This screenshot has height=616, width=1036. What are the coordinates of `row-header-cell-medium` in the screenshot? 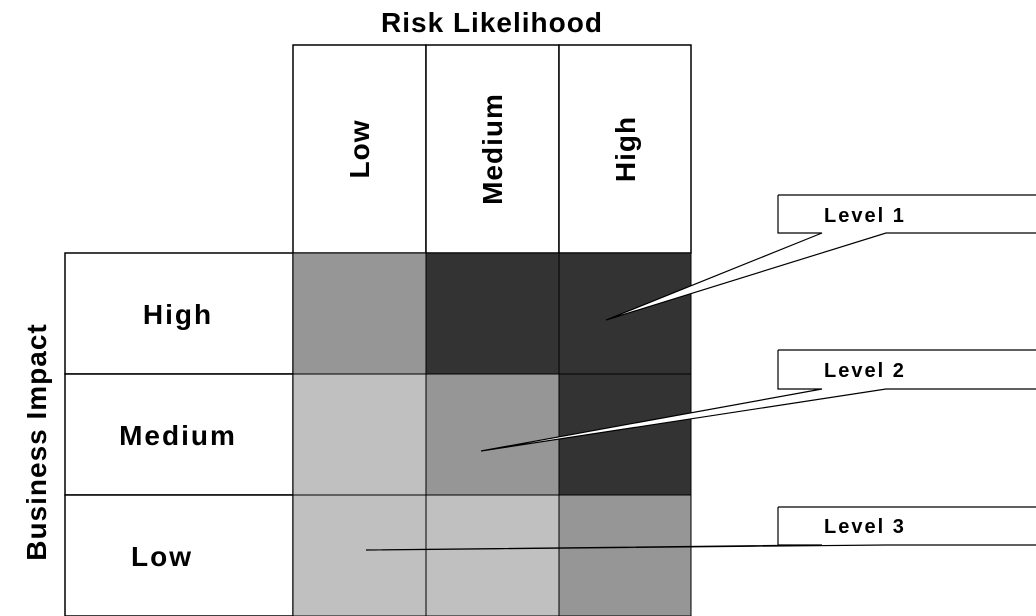 It's located at (179, 434).